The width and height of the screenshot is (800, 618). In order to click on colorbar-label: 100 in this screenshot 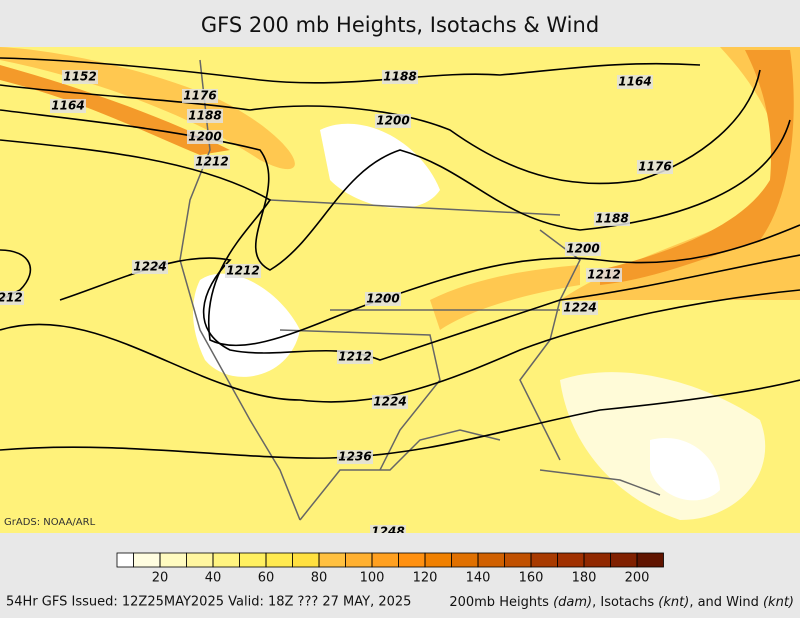, I will do `click(372, 578)`.